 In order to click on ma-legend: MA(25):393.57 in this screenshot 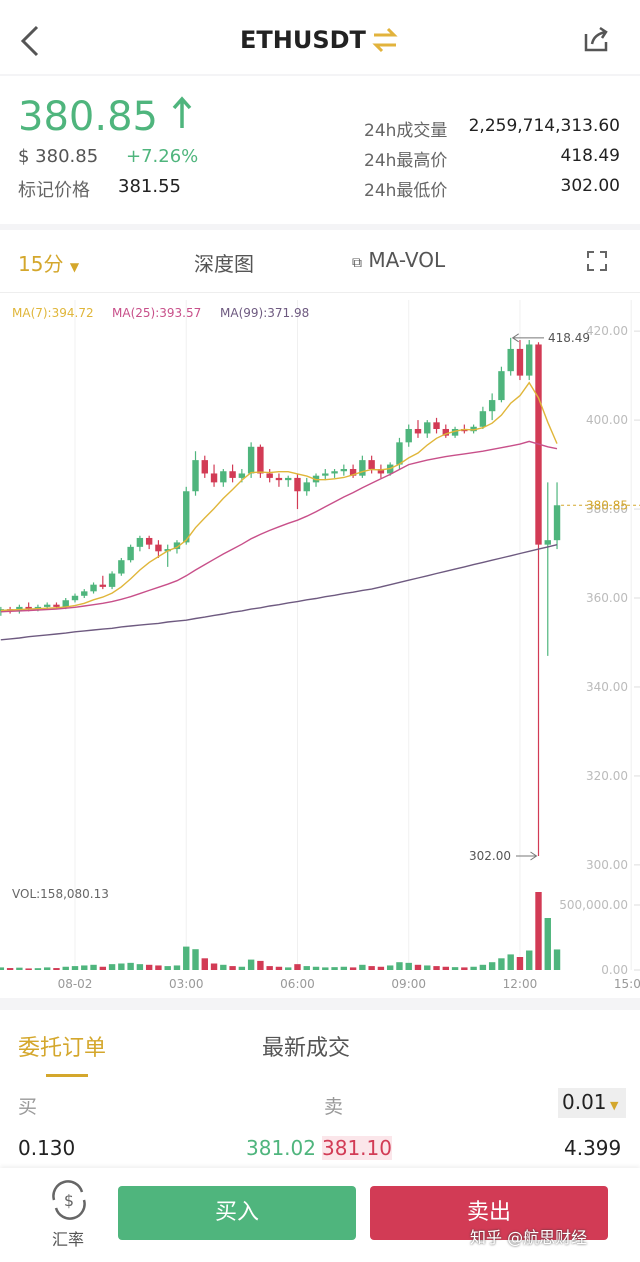, I will do `click(156, 313)`.